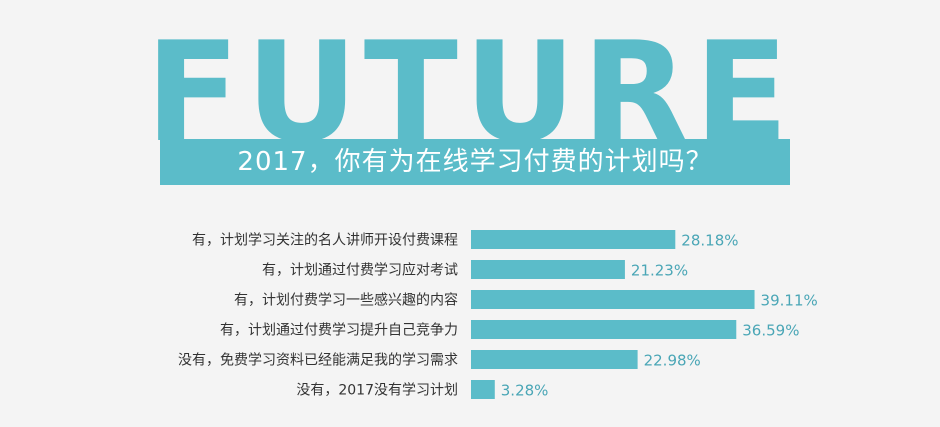 The height and width of the screenshot is (427, 940). What do you see at coordinates (318, 361) in the screenshot?
I see `category-label: 没有，免费学习资料已经能满足我的学习需求` at bounding box center [318, 361].